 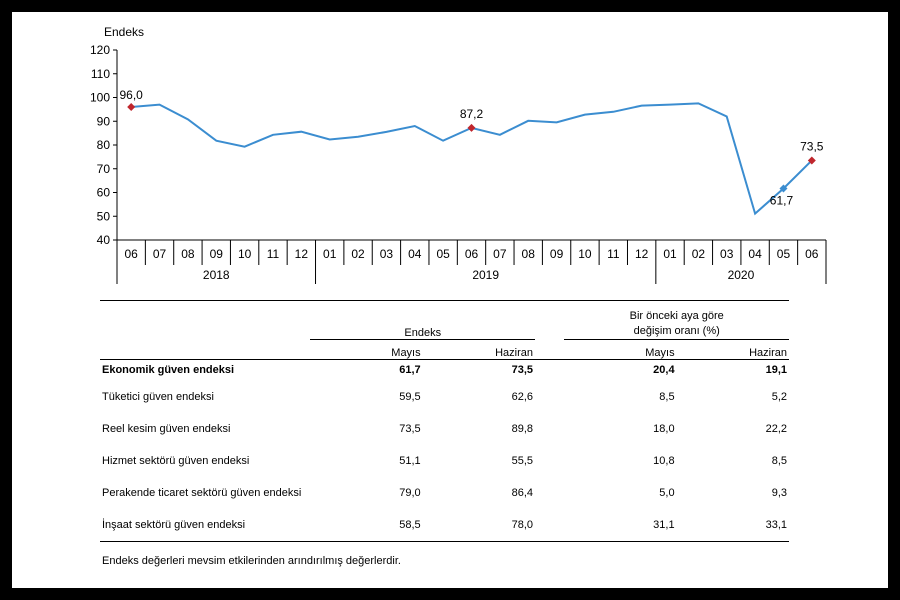 What do you see at coordinates (132, 95) in the screenshot?
I see `data-label: 96,0` at bounding box center [132, 95].